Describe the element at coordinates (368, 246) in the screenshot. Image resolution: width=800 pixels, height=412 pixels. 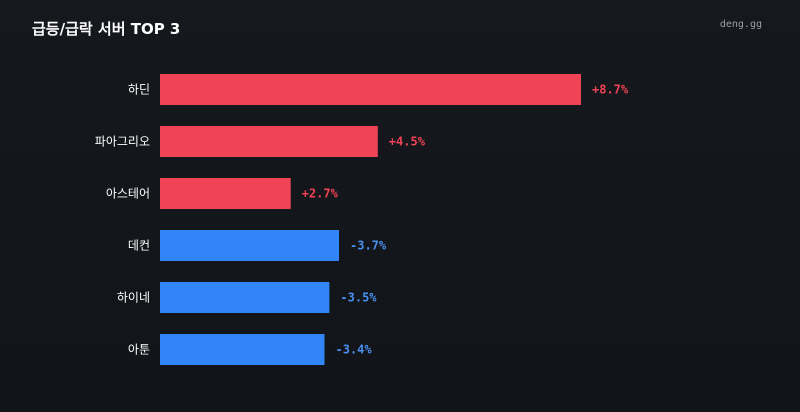
I see `value-label-3: -3.7%` at that location.